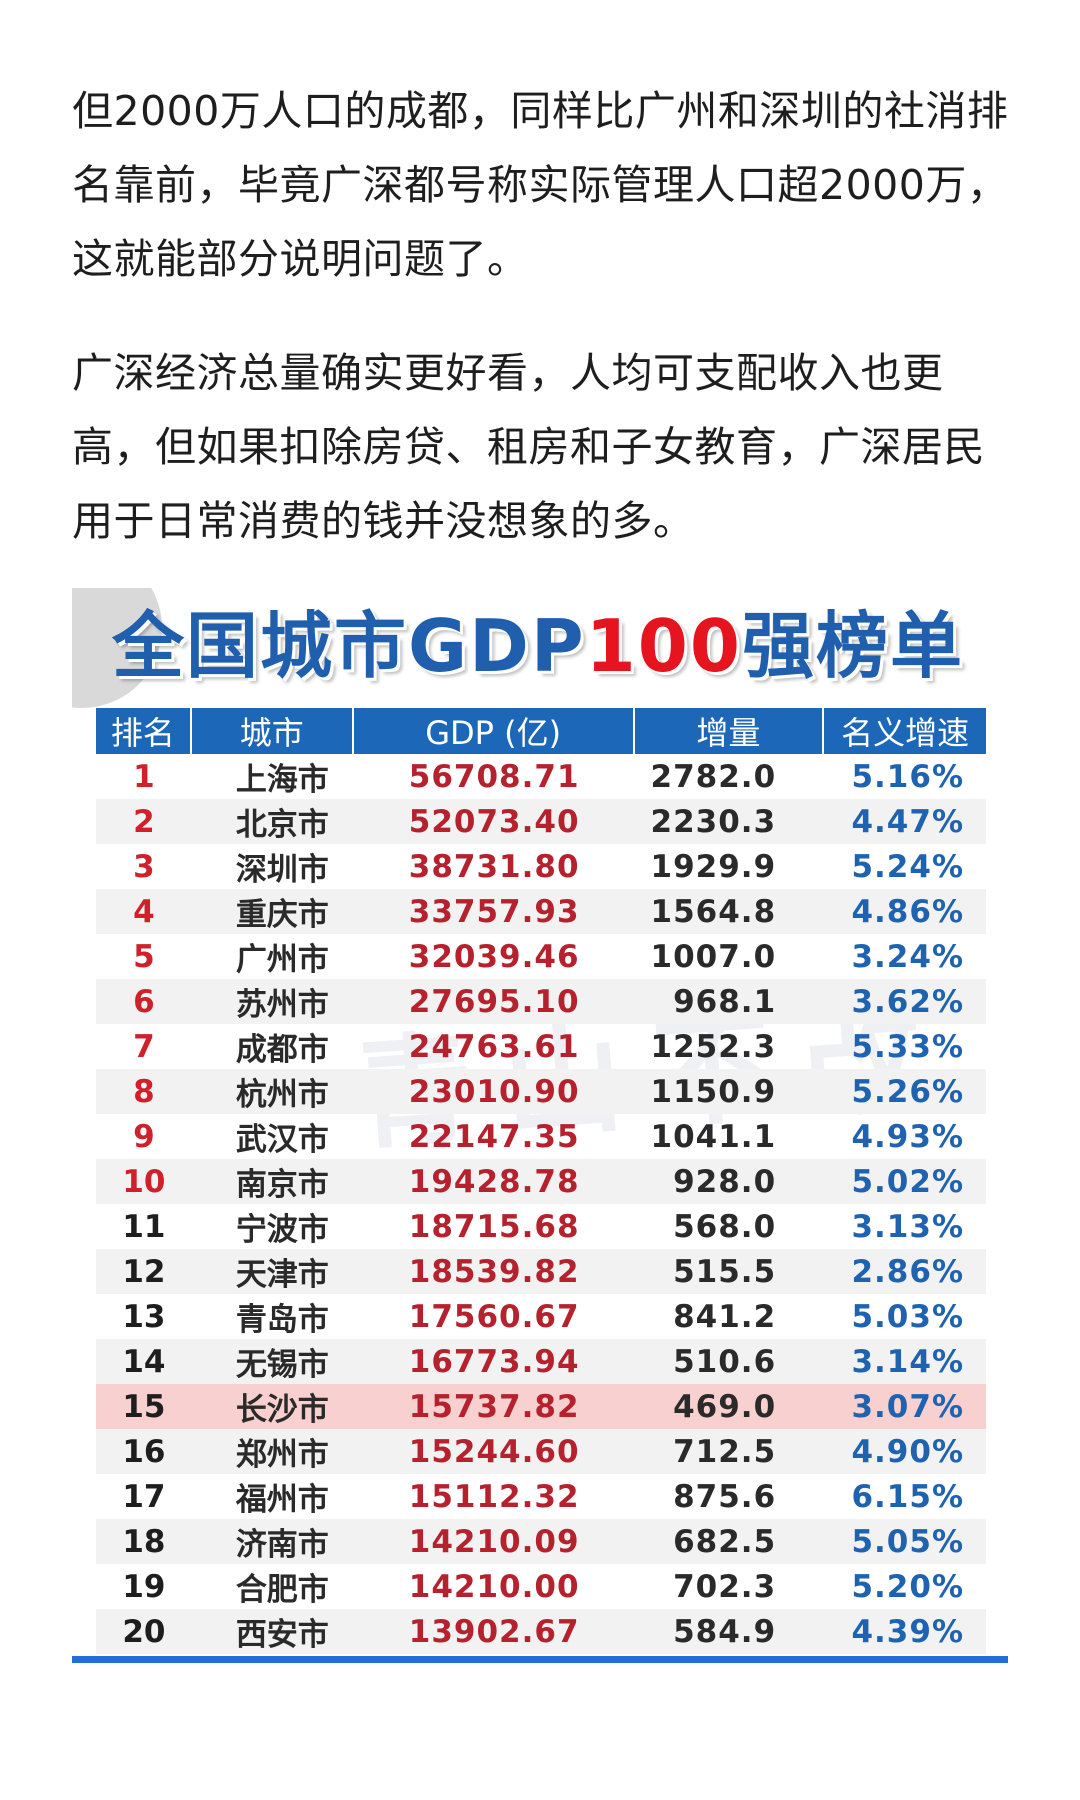  Describe the element at coordinates (907, 1226) in the screenshot. I see `growth-cell: 3.13%` at that location.